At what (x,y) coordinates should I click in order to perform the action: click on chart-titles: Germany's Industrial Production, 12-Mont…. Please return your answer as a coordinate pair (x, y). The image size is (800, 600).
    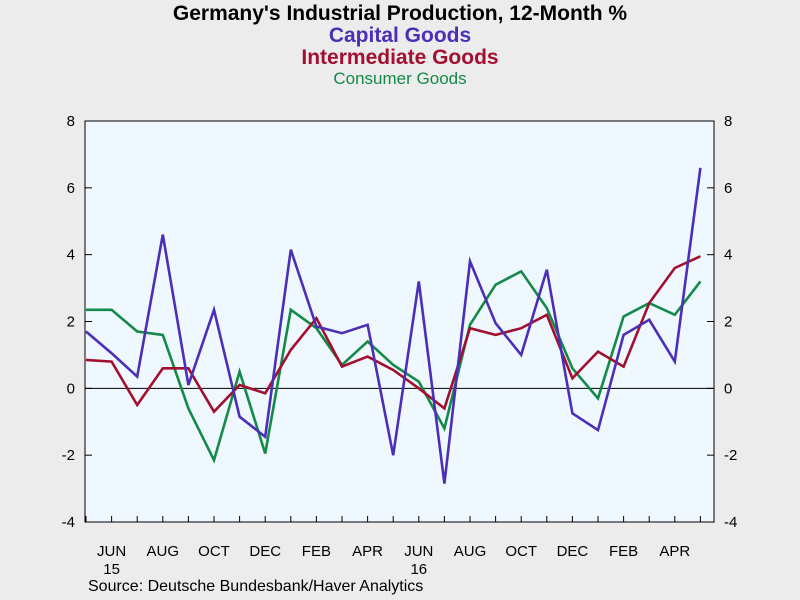
    Looking at the image, I should click on (400, 44).